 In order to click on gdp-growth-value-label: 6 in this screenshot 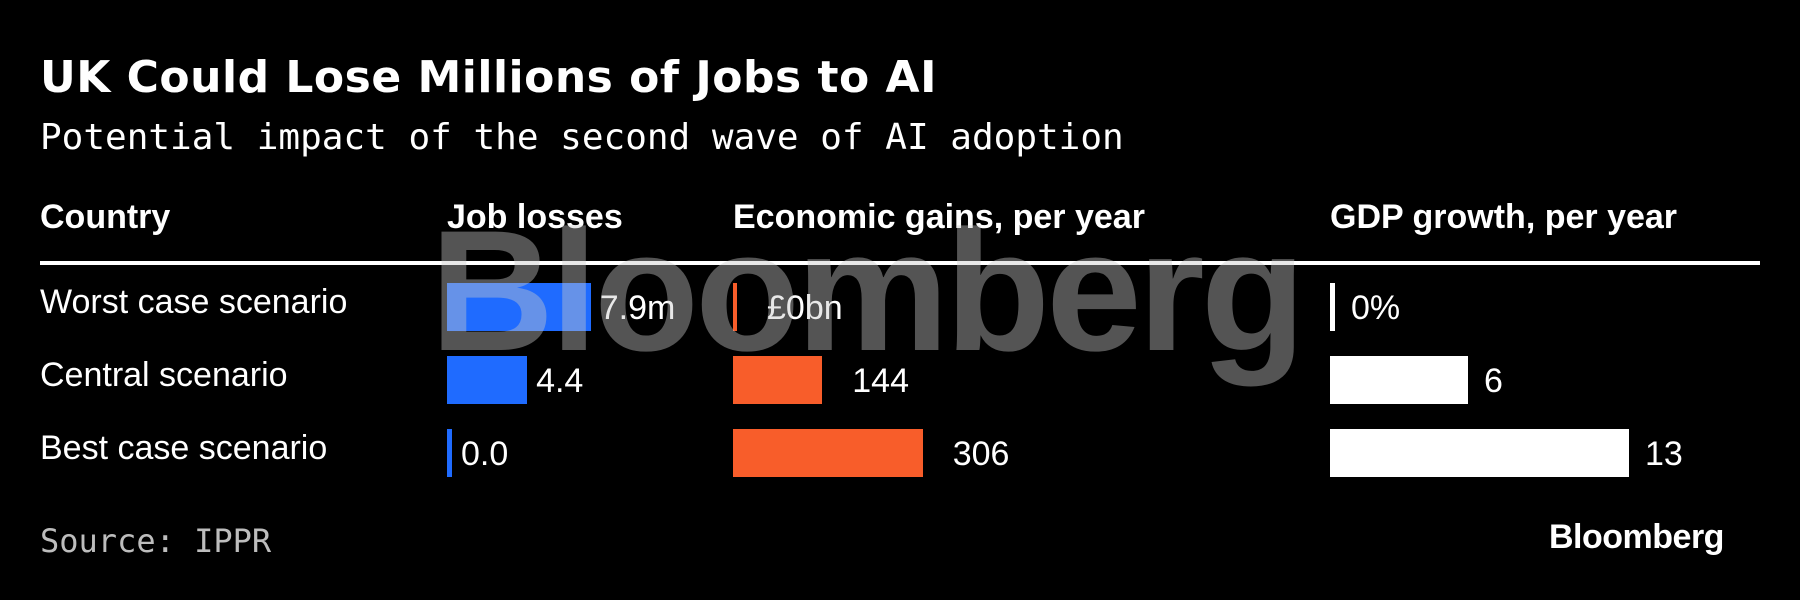, I will do `click(1493, 381)`.